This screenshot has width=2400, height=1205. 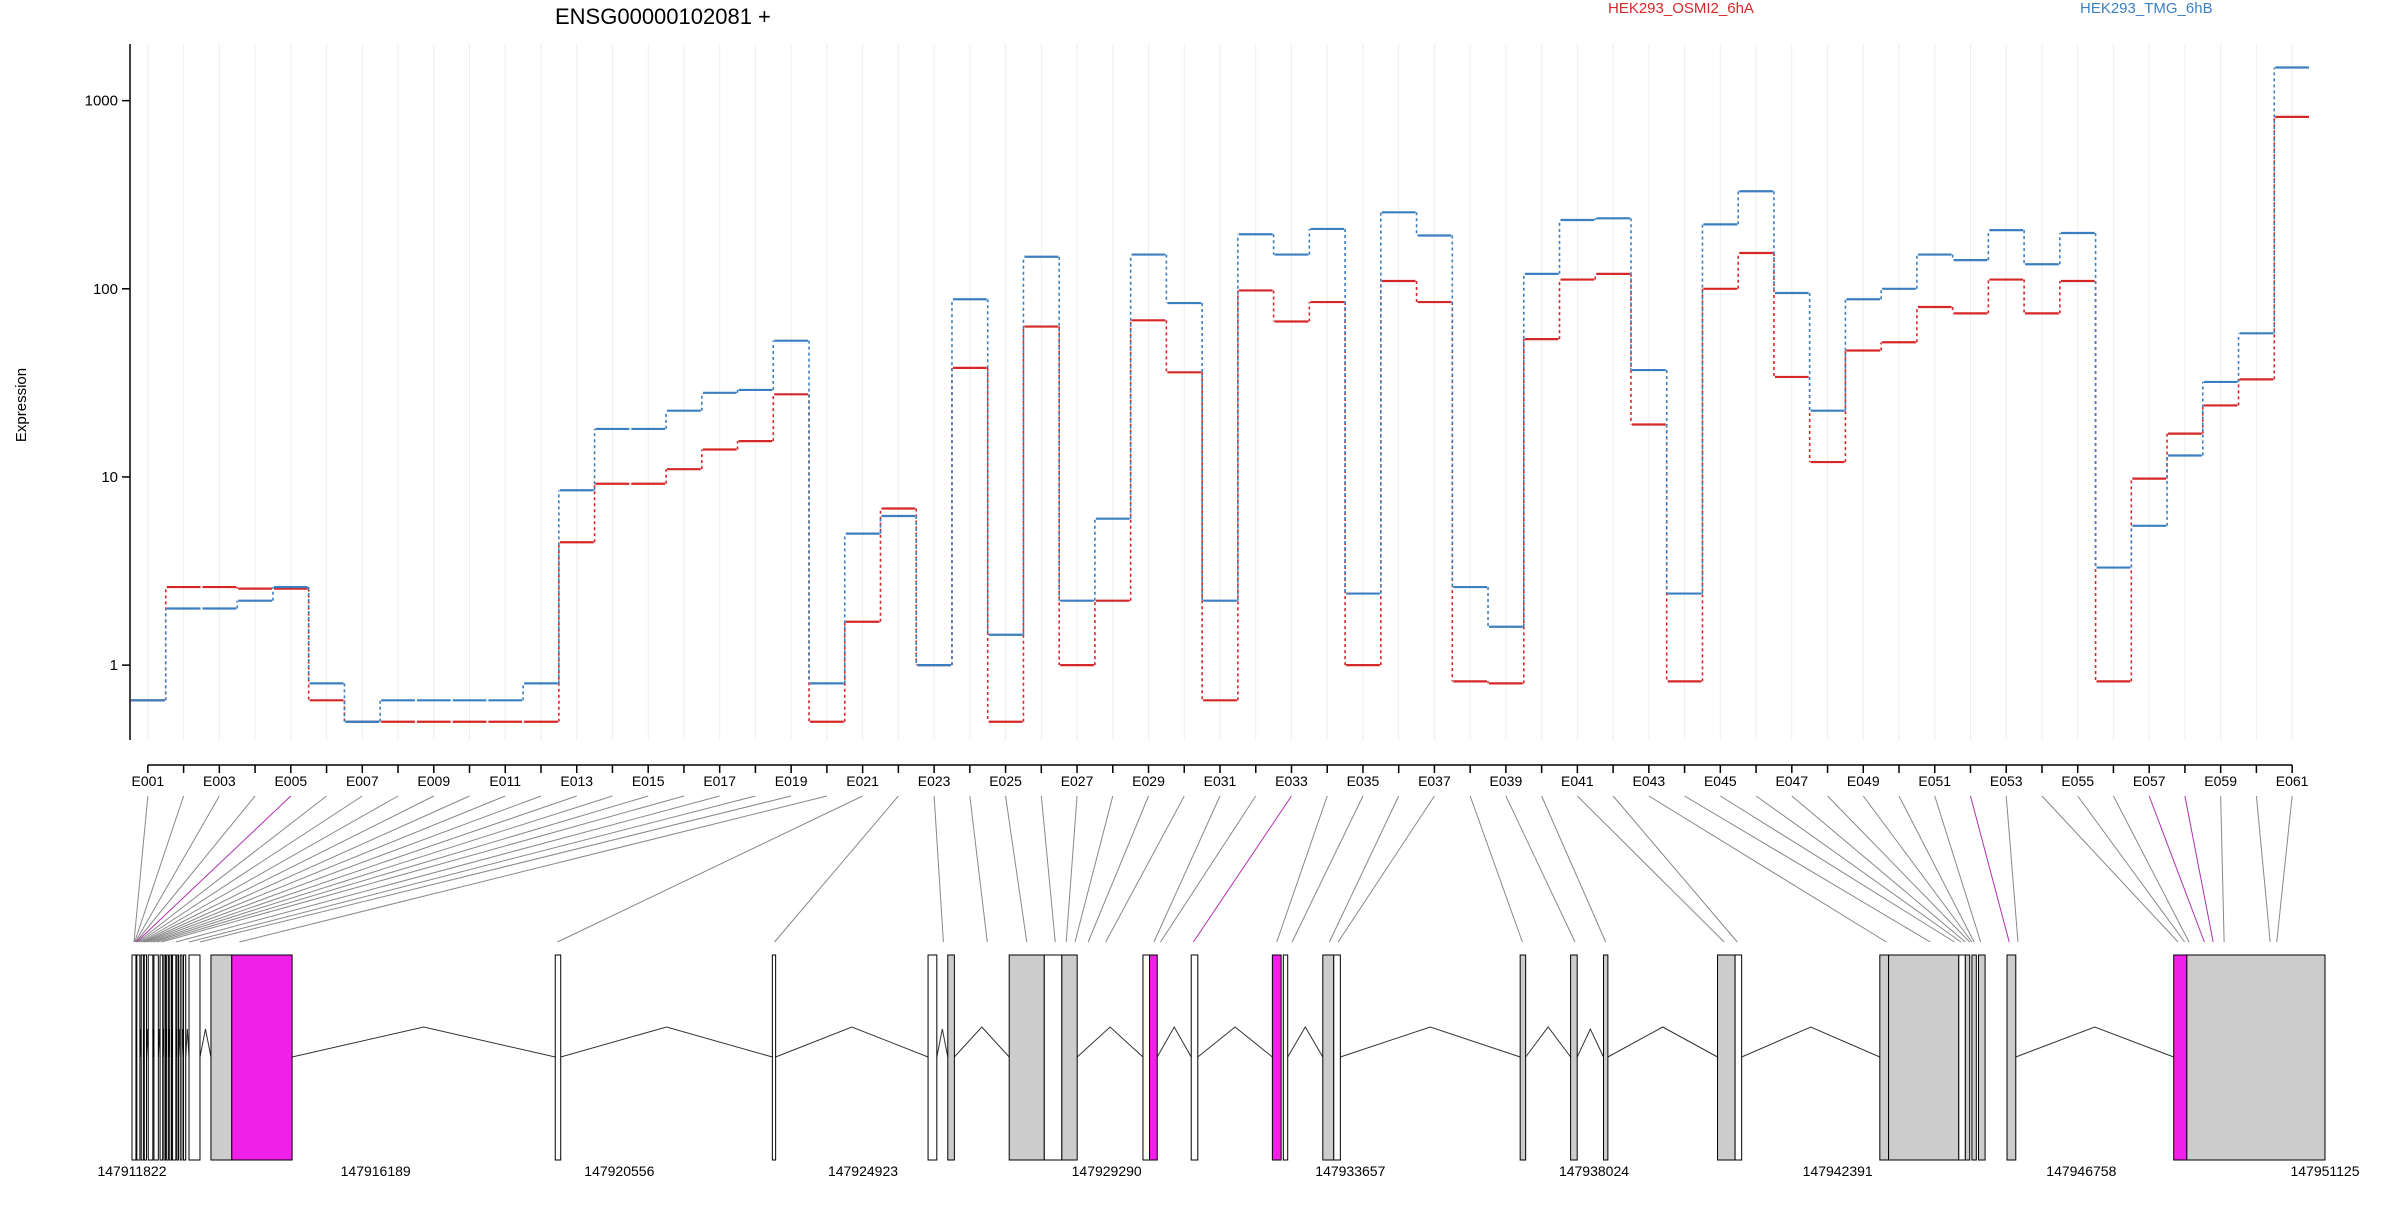 I want to click on genomic-coordinate-label: 147946758, so click(x=2081, y=1171).